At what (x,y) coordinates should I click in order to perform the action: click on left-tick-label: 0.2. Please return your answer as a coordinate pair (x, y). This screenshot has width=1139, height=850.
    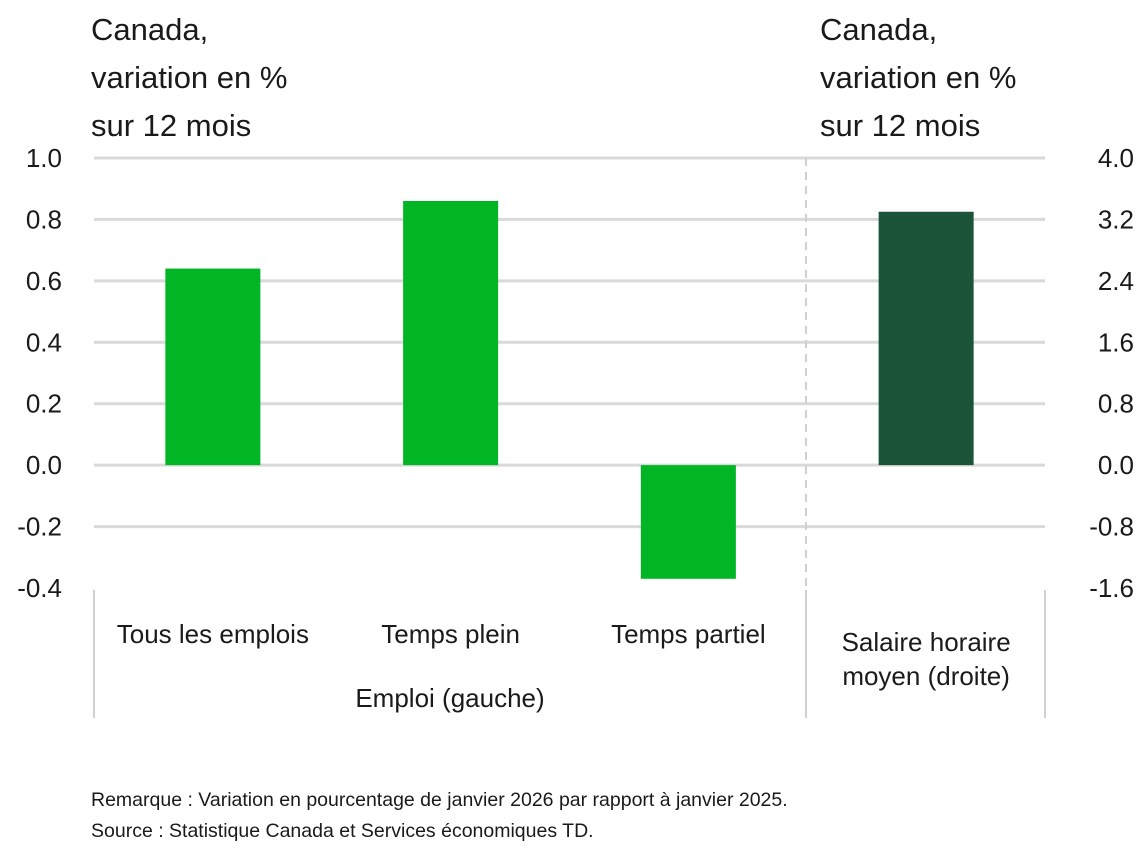
    Looking at the image, I should click on (44, 404).